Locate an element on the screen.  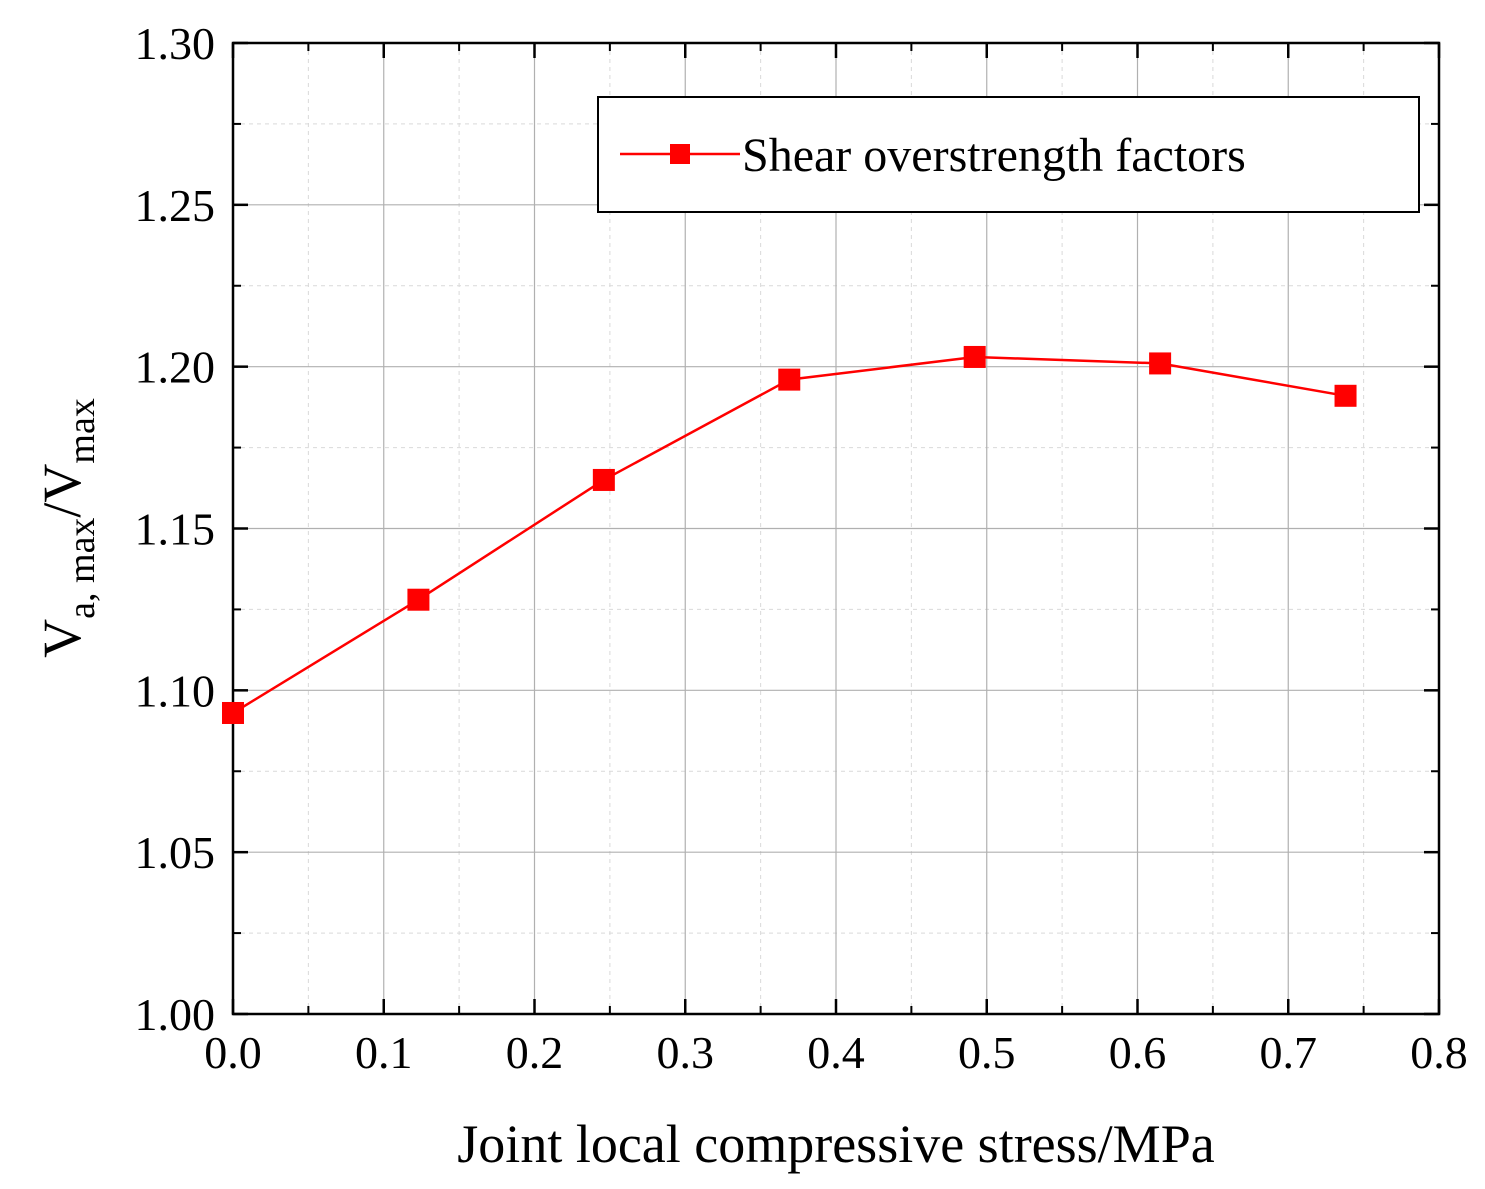
x-tick-label: 0.2 is located at coordinates (535, 1052).